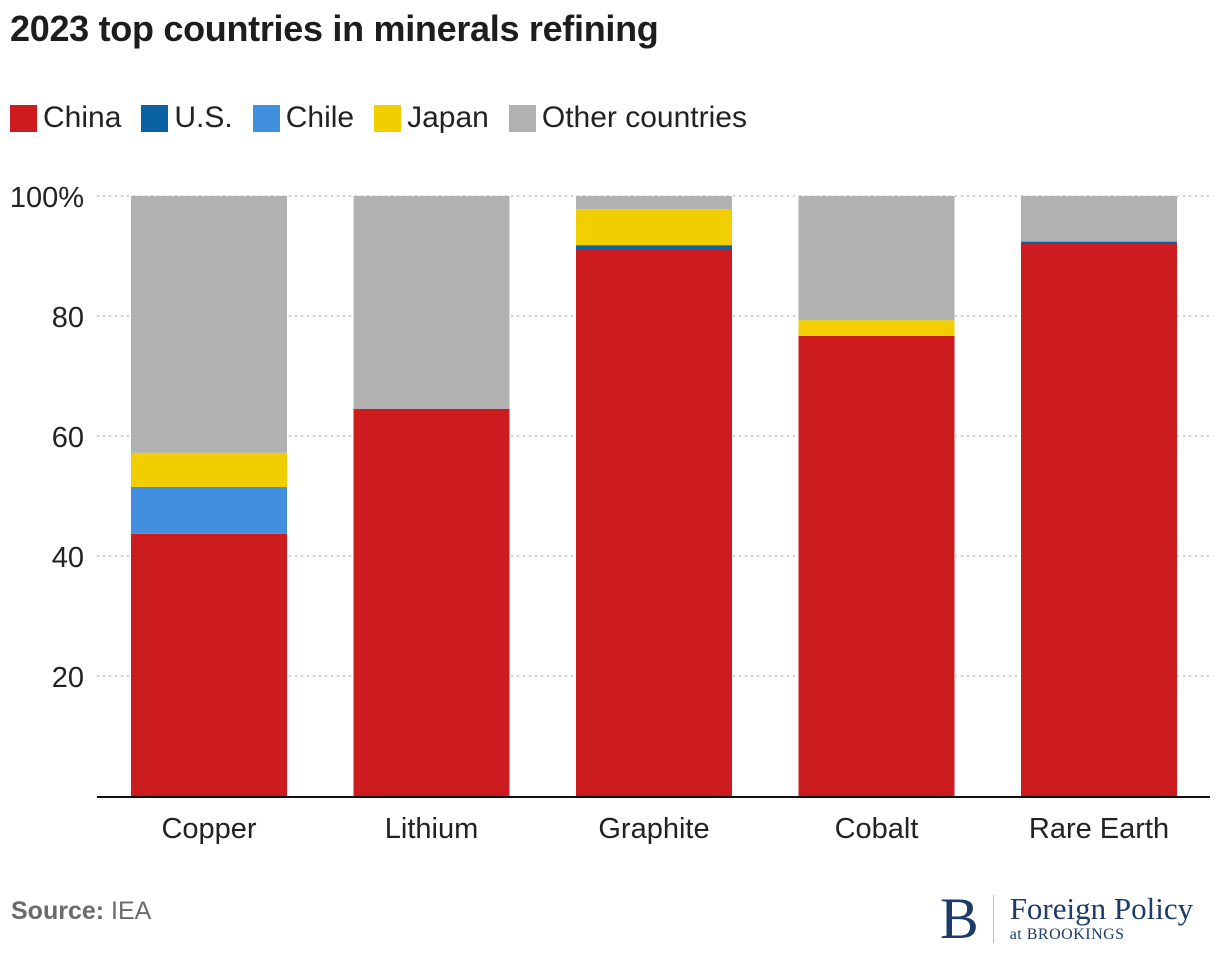 This screenshot has width=1220, height=954. Describe the element at coordinates (68, 438) in the screenshot. I see `y-tick-label: 60` at that location.